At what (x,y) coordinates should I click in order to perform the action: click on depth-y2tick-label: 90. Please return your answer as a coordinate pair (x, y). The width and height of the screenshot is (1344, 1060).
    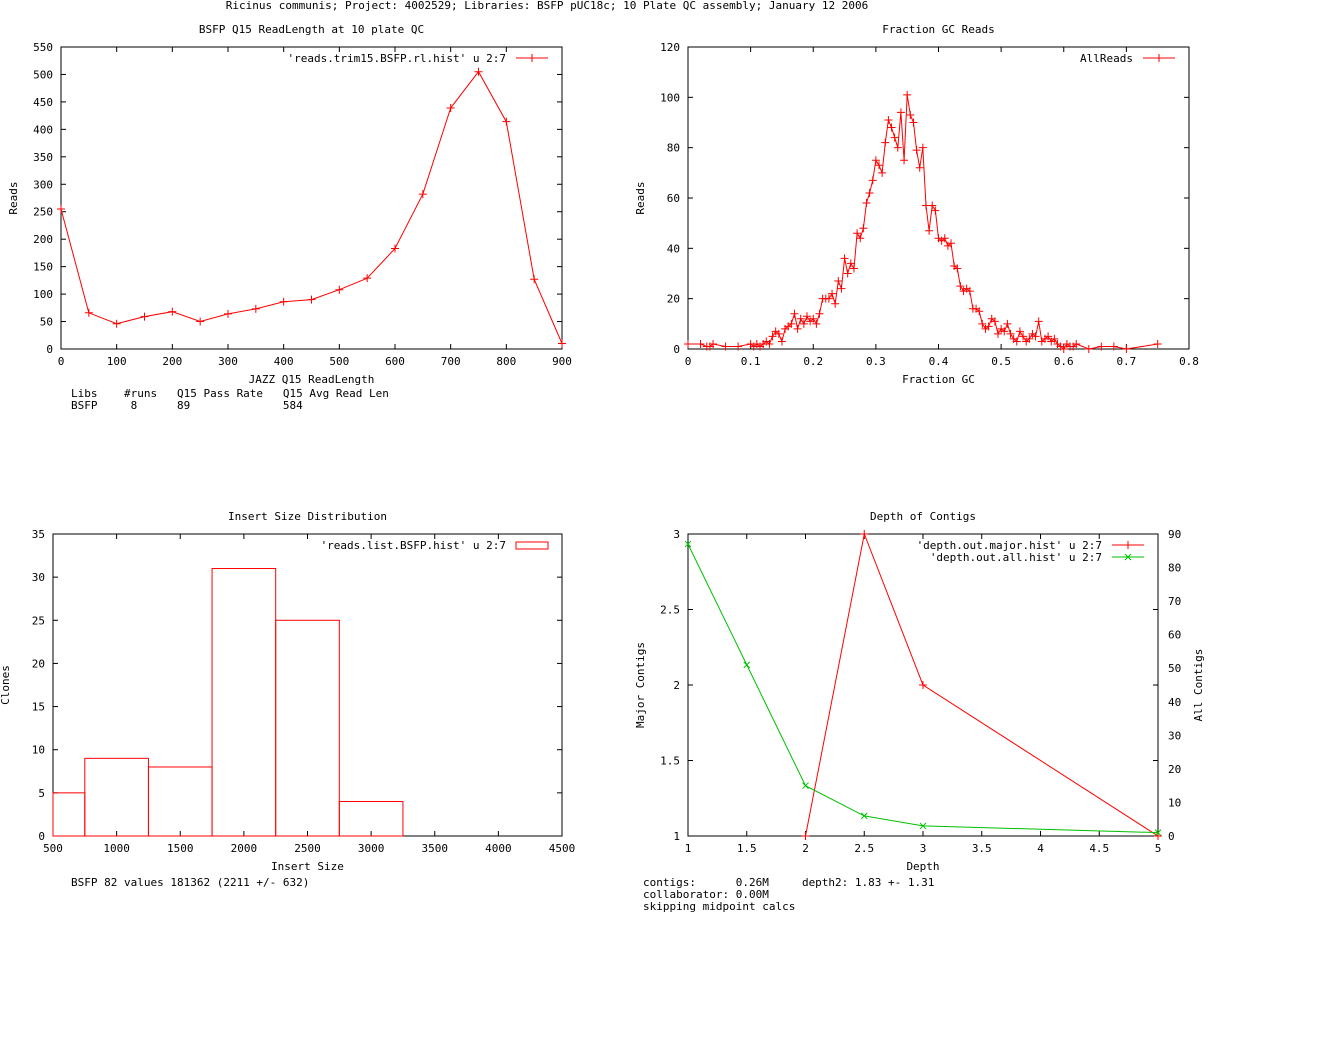
    Looking at the image, I should click on (1174, 534).